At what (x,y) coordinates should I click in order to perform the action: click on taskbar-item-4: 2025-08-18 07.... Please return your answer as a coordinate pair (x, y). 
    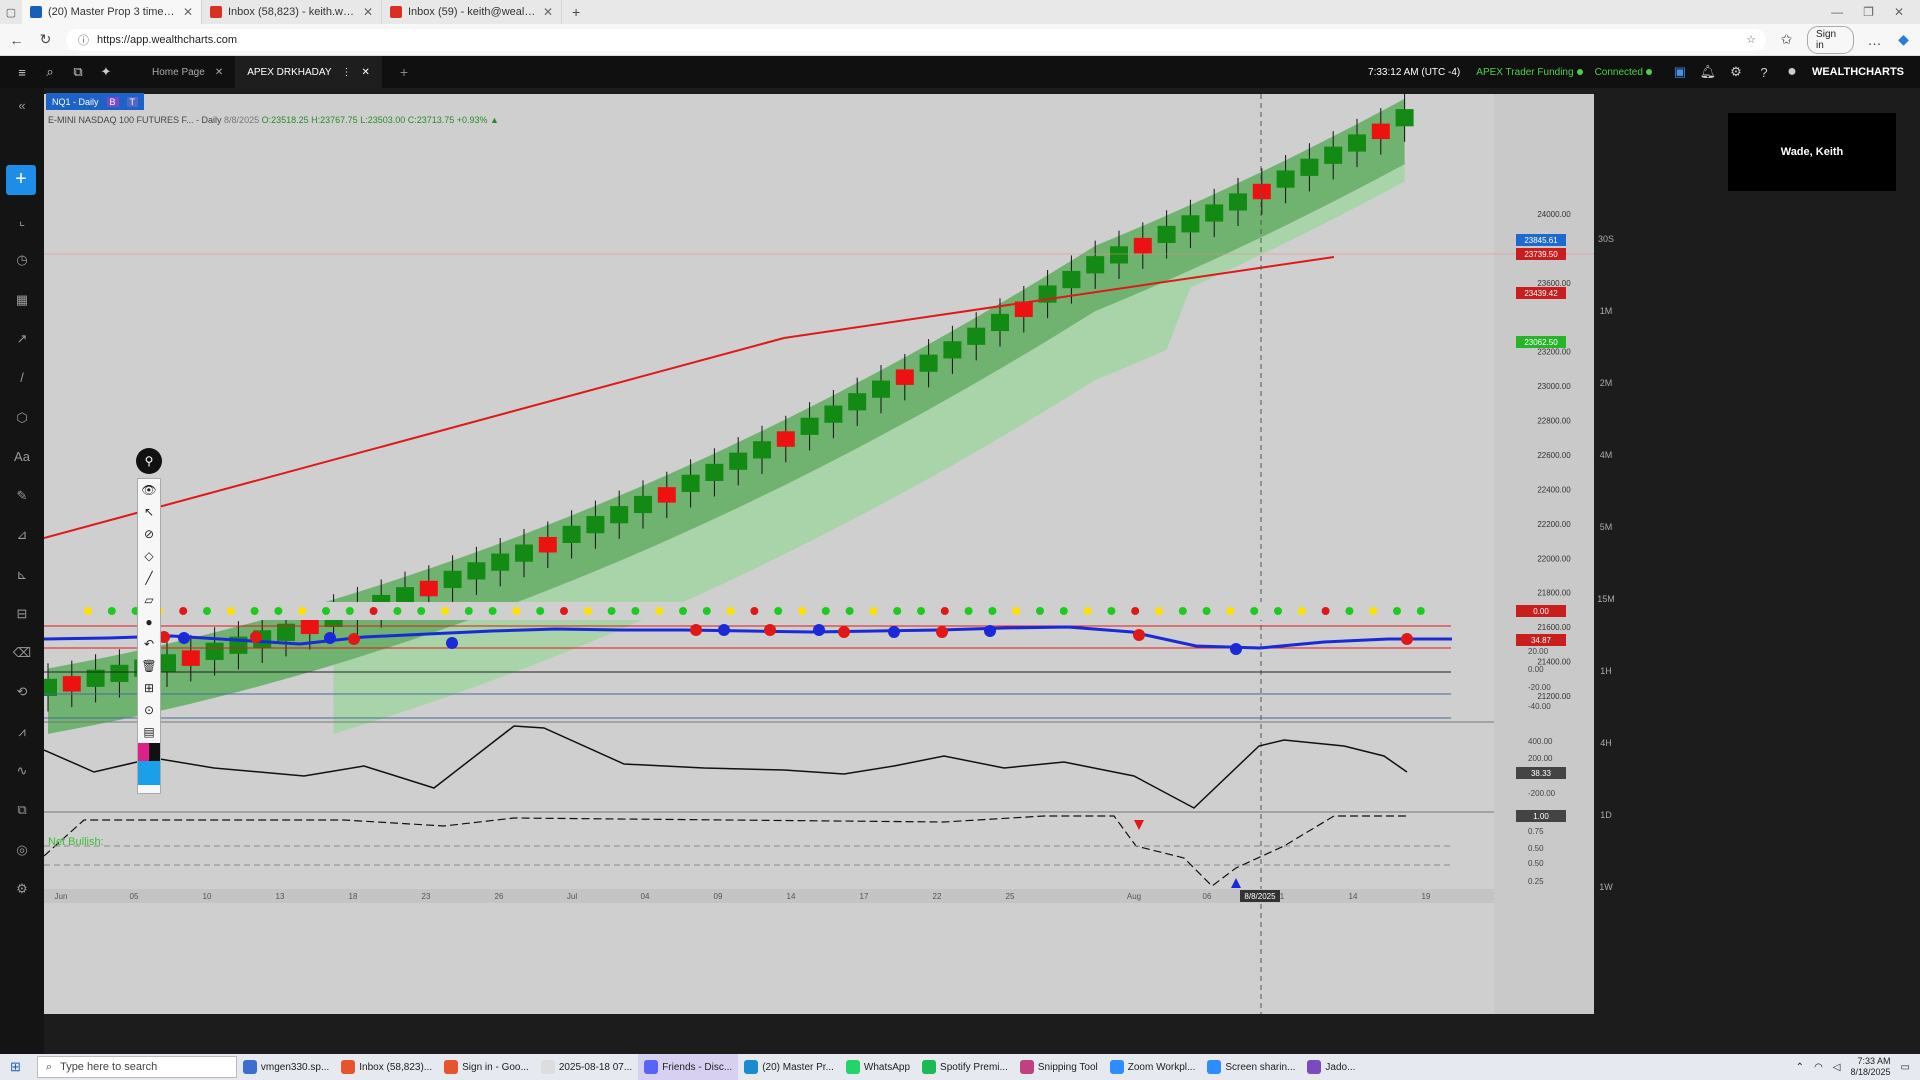
    Looking at the image, I should click on (586, 1067).